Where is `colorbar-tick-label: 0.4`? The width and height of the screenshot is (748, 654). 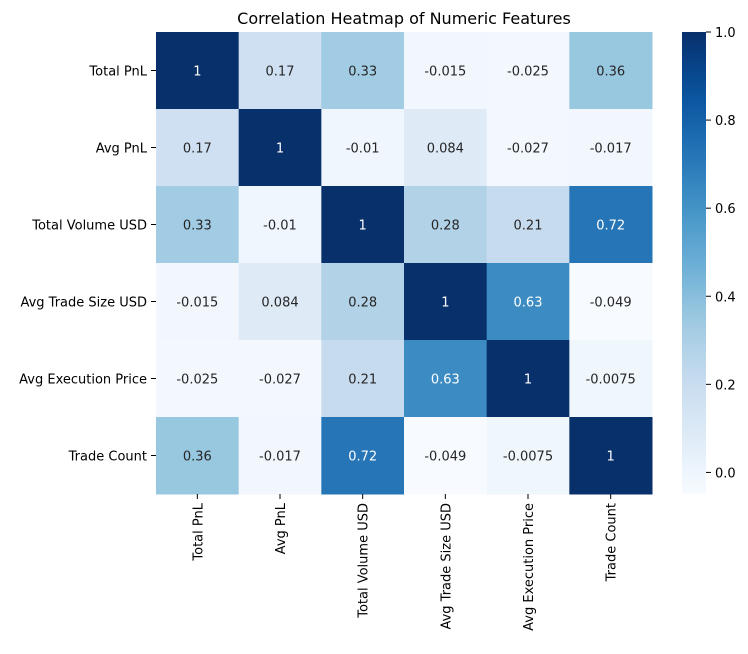
colorbar-tick-label: 0.4 is located at coordinates (725, 297).